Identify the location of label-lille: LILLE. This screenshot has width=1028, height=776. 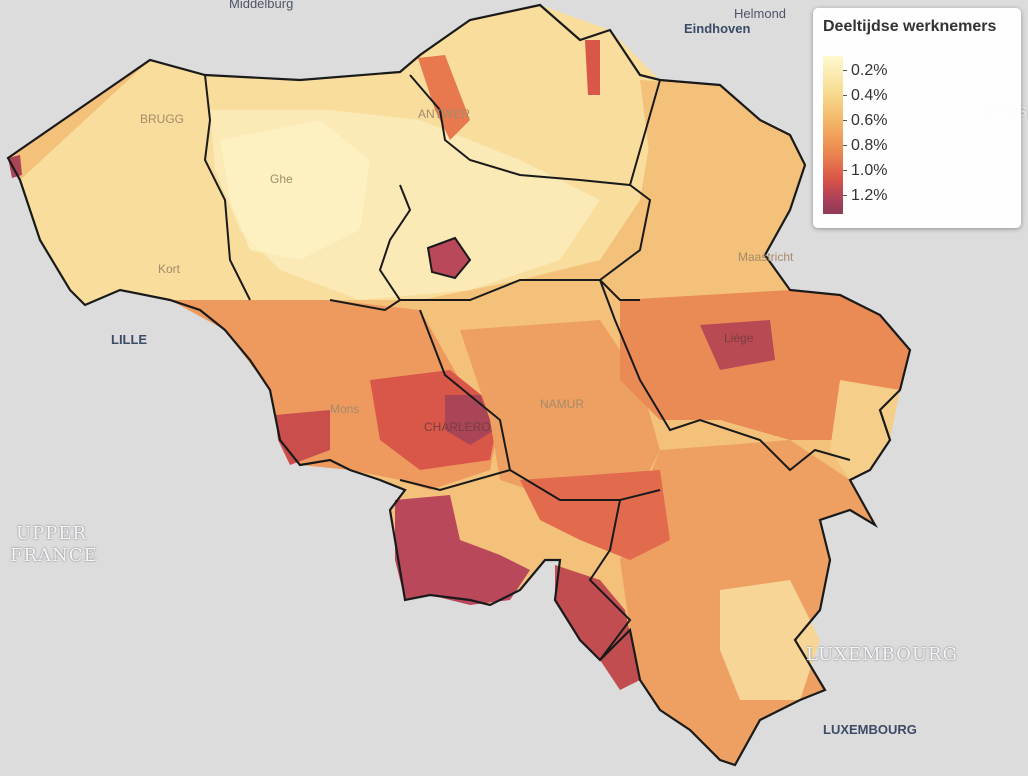
(129, 339).